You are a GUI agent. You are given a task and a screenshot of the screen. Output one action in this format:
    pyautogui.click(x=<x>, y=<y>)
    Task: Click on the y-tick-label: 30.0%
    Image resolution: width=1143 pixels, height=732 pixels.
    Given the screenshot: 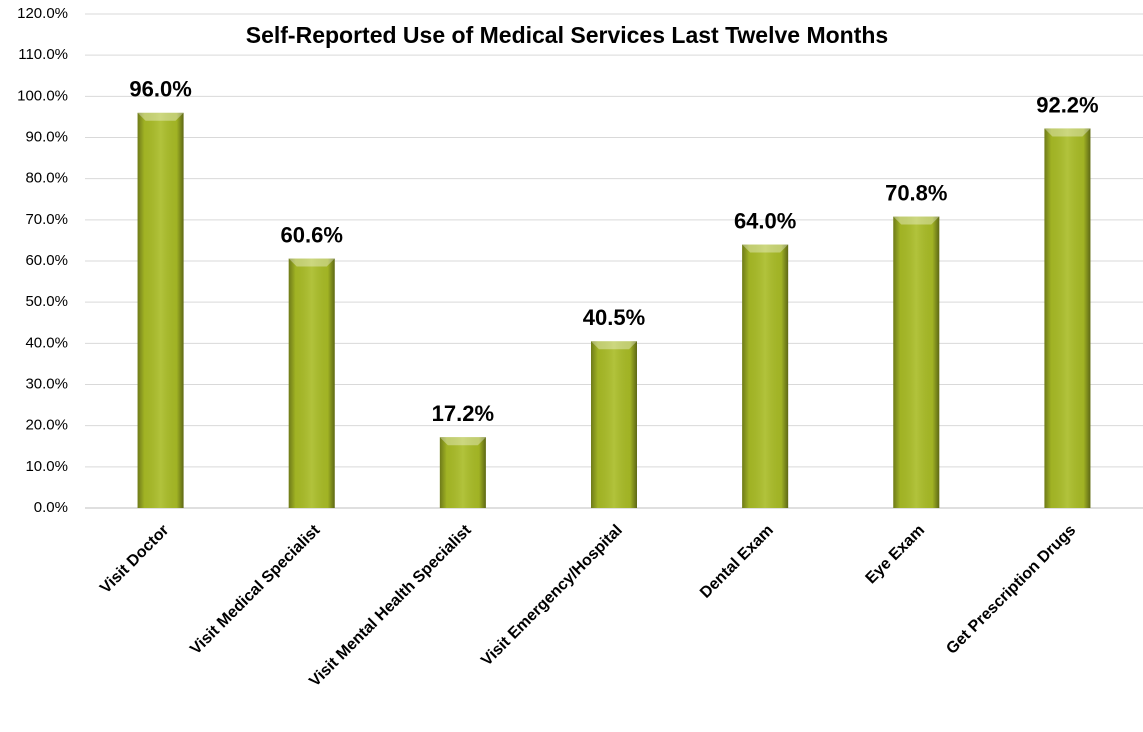 What is the action you would take?
    pyautogui.click(x=46, y=383)
    